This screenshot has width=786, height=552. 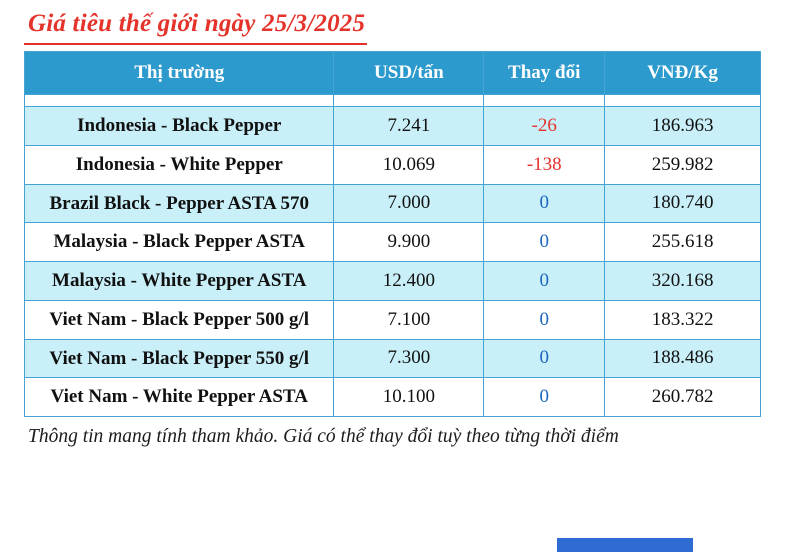 I want to click on usd-cell: 10.100, so click(x=409, y=397).